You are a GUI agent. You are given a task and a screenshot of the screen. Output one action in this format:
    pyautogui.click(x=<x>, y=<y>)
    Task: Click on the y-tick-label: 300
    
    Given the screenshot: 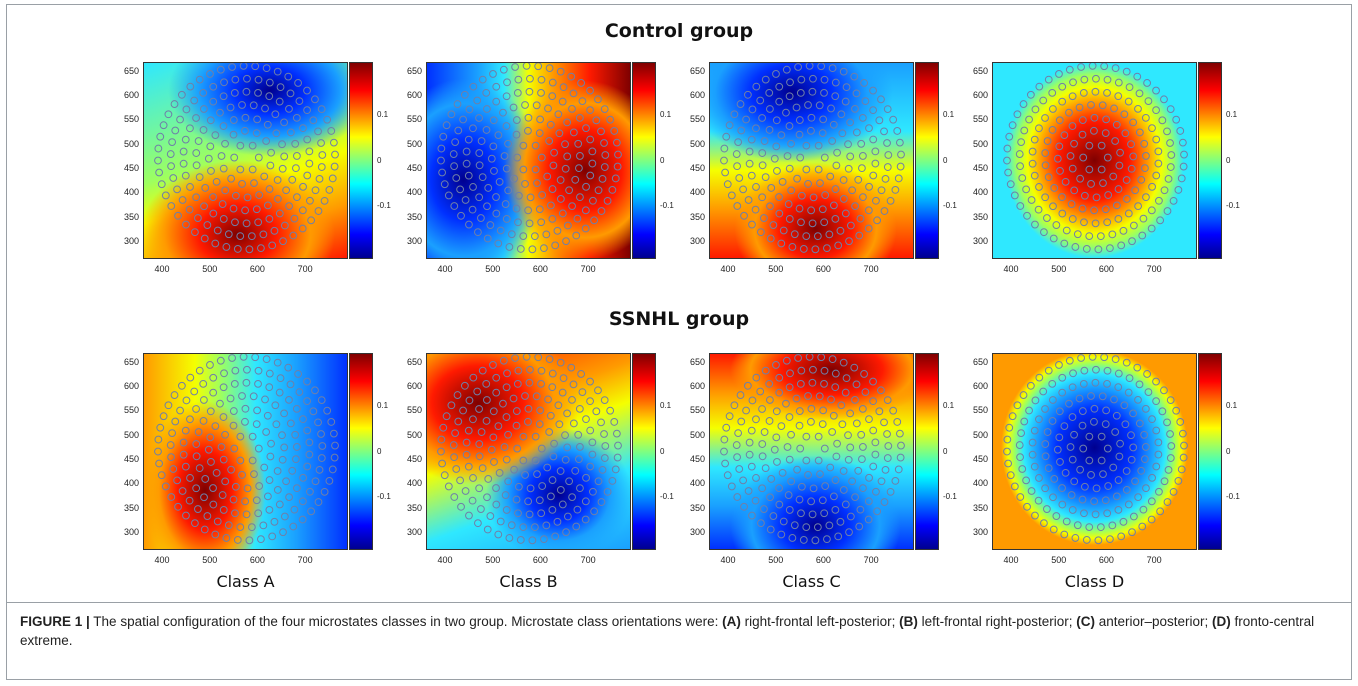 What is the action you would take?
    pyautogui.click(x=131, y=240)
    